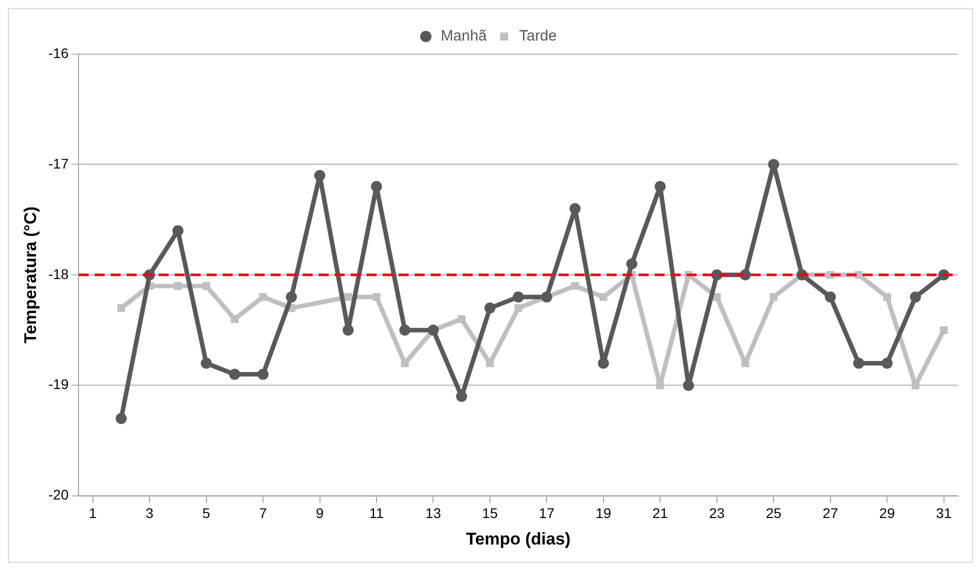 This screenshot has height=569, width=979. I want to click on x-tick-label: 21, so click(660, 513).